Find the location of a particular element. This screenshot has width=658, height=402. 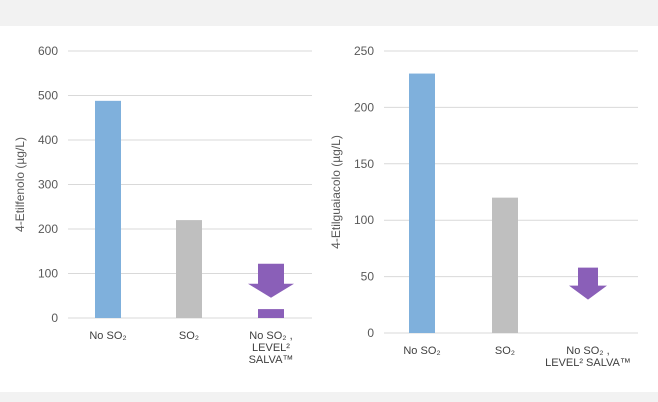

y-tick-label: 400 is located at coordinates (48, 140).